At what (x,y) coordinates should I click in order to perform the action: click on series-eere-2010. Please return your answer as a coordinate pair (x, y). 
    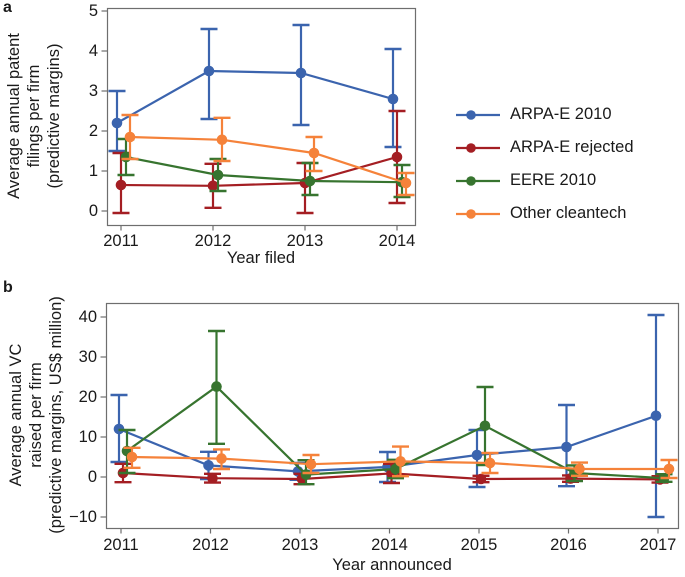
    Looking at the image, I should click on (264, 168).